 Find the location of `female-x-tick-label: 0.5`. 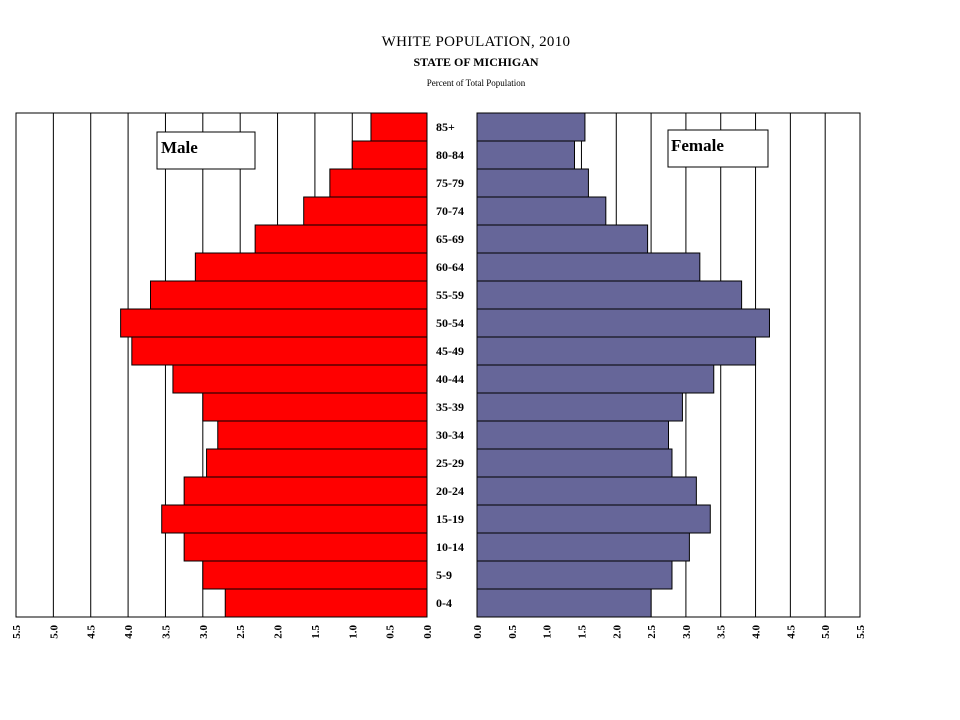

female-x-tick-label: 0.5 is located at coordinates (513, 632).